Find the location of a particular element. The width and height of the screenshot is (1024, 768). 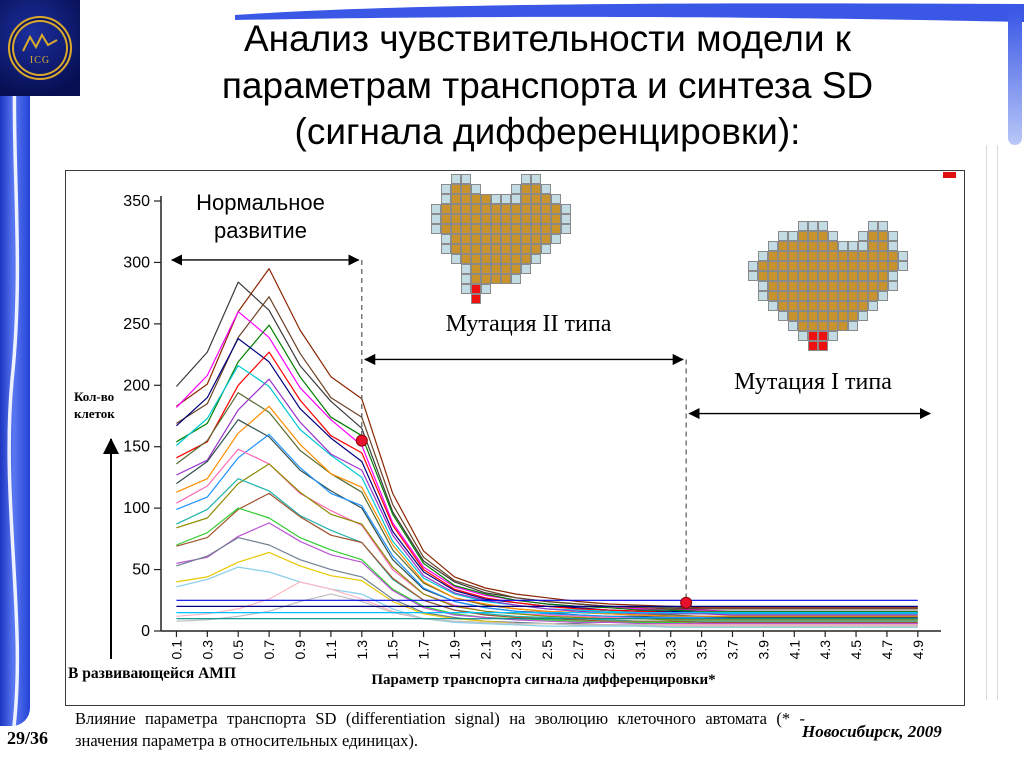

svg-text: 50 is located at coordinates (141, 570).